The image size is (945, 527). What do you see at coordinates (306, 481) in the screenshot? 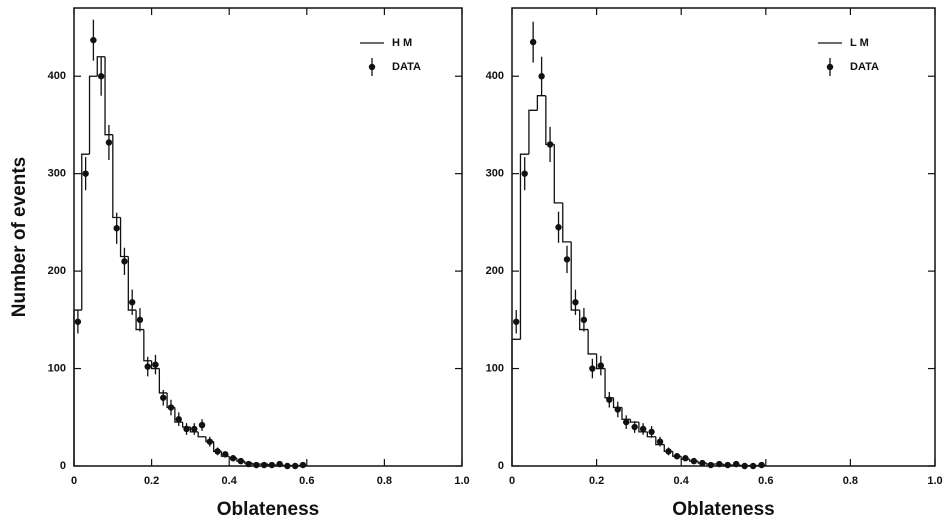
I see `x-tick-label: 0.6` at bounding box center [306, 481].